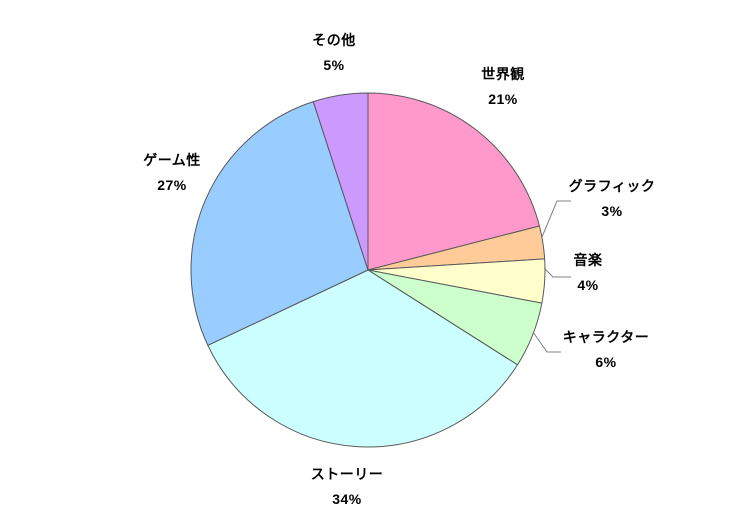  I want to click on label-character-name: キャラクター, so click(606, 337).